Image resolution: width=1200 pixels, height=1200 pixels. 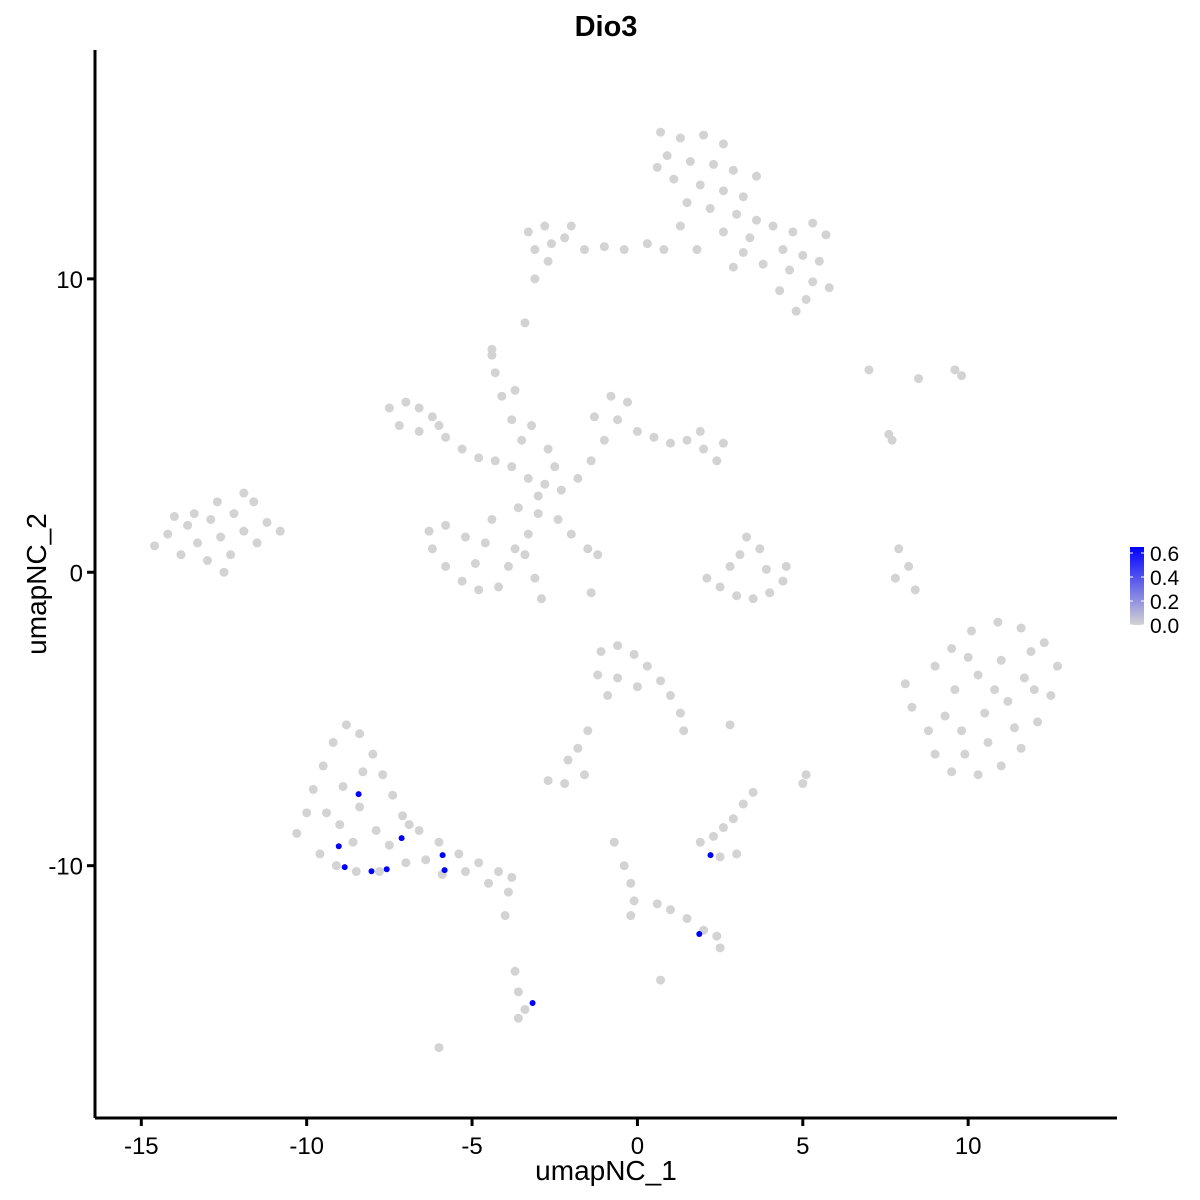 I want to click on x-tick-label: 0, so click(x=637, y=1146).